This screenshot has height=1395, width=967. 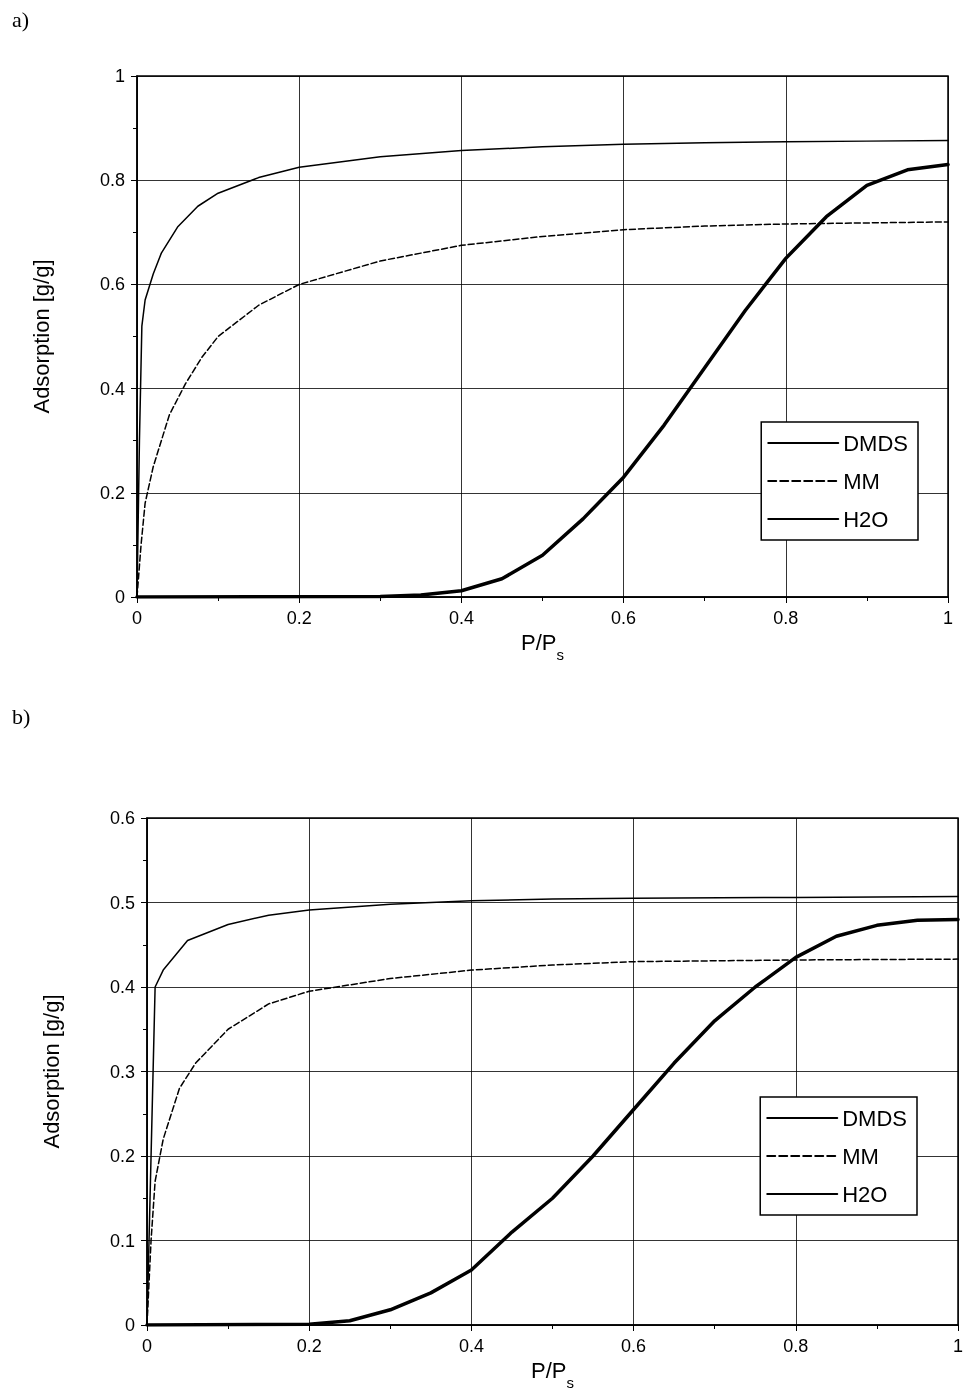 I want to click on y-tick-label: 0.1, so click(x=122, y=1240).